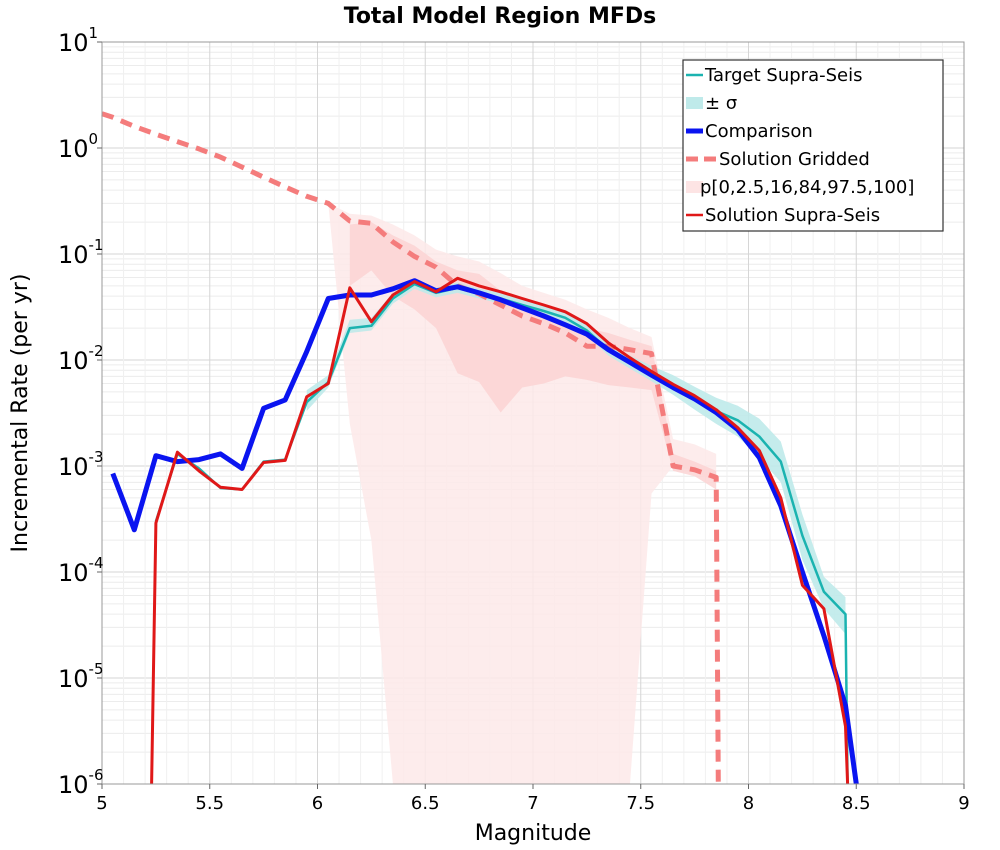  I want to click on legend-label: Comparison, so click(759, 131).